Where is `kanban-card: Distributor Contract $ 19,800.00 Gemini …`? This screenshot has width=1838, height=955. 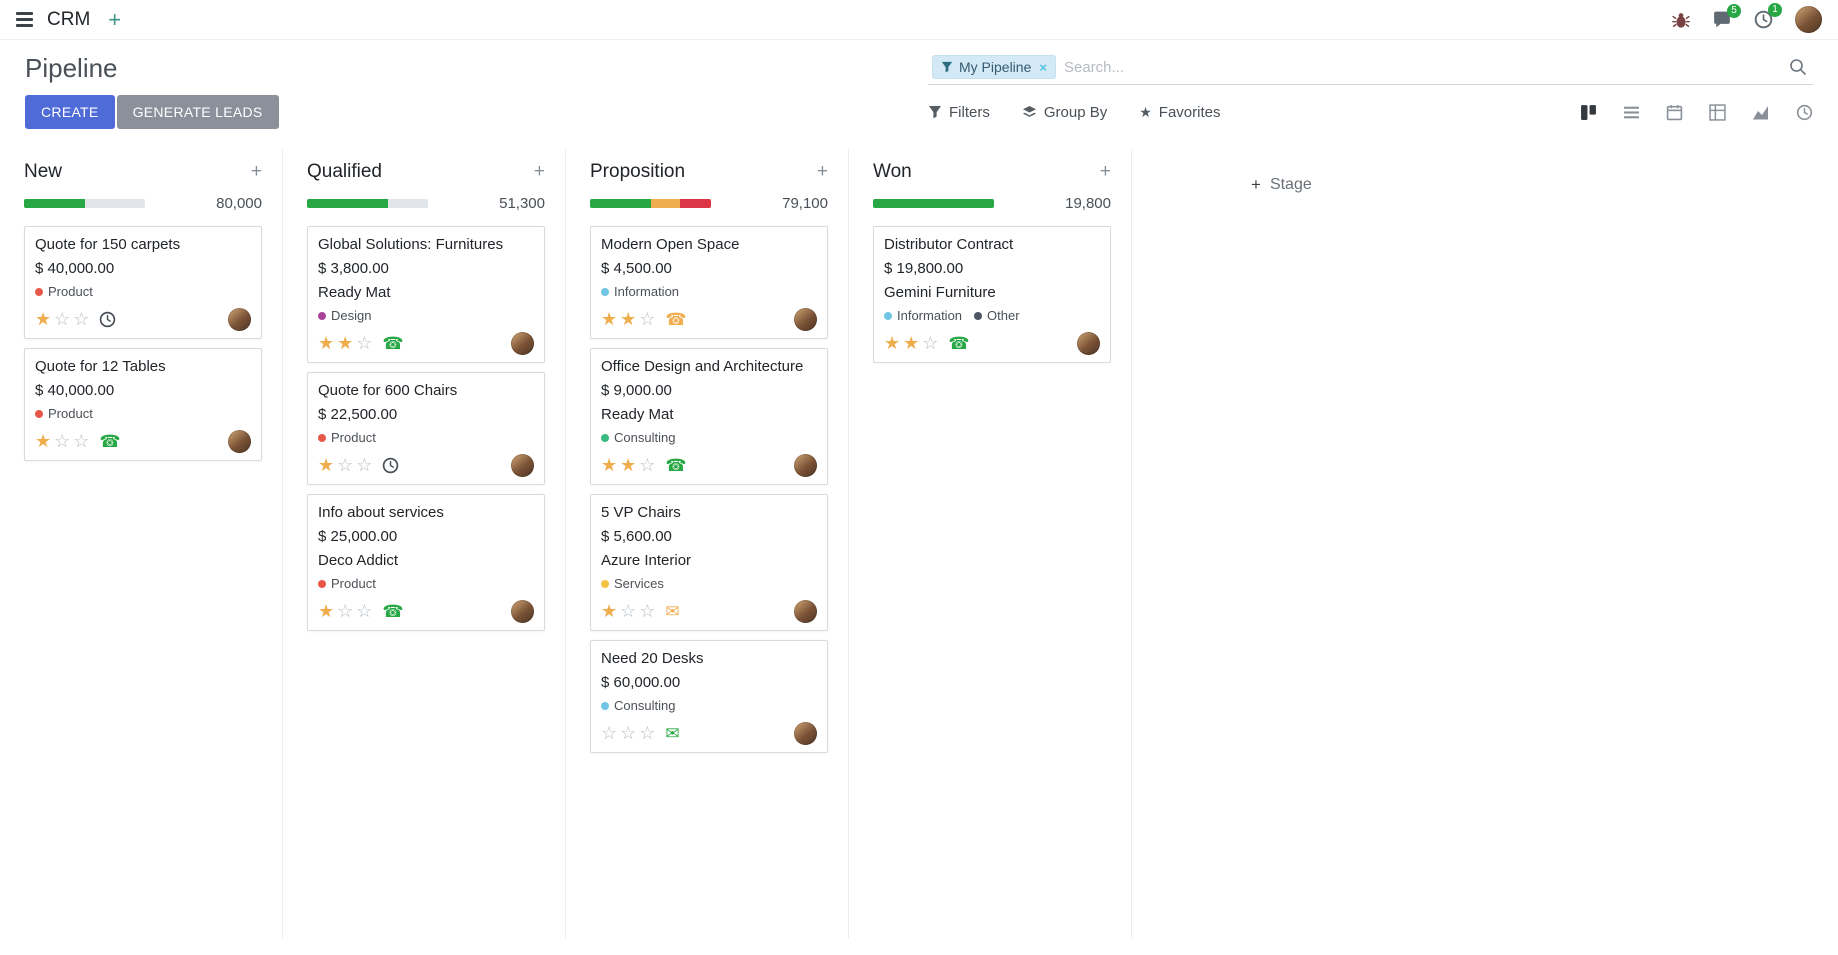
kanban-card: Distributor Contract $ 19,800.00 Gemini … is located at coordinates (992, 294).